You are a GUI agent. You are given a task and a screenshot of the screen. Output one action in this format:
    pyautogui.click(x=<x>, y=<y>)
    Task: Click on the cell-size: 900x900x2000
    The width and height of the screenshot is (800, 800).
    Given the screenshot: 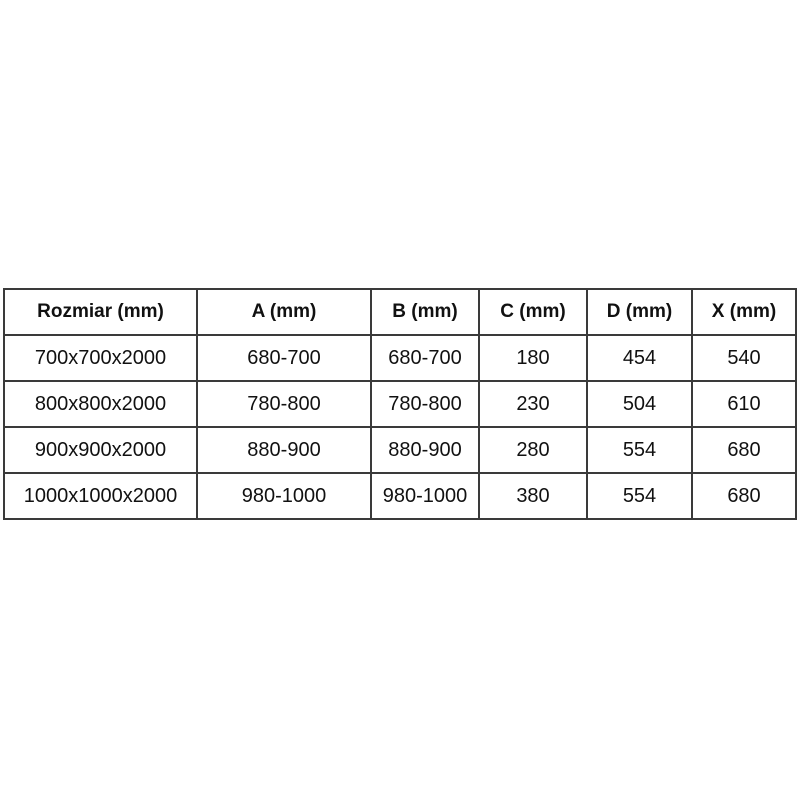 What is the action you would take?
    pyautogui.click(x=100, y=450)
    